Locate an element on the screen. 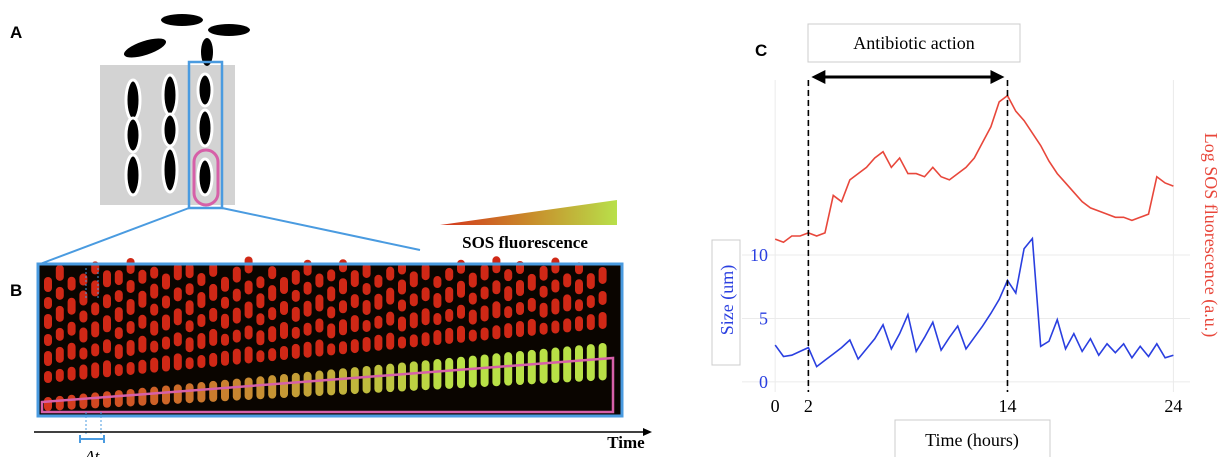 Image resolution: width=1230 pixels, height=457 pixels. mother-lineage-outline is located at coordinates (327, 385).